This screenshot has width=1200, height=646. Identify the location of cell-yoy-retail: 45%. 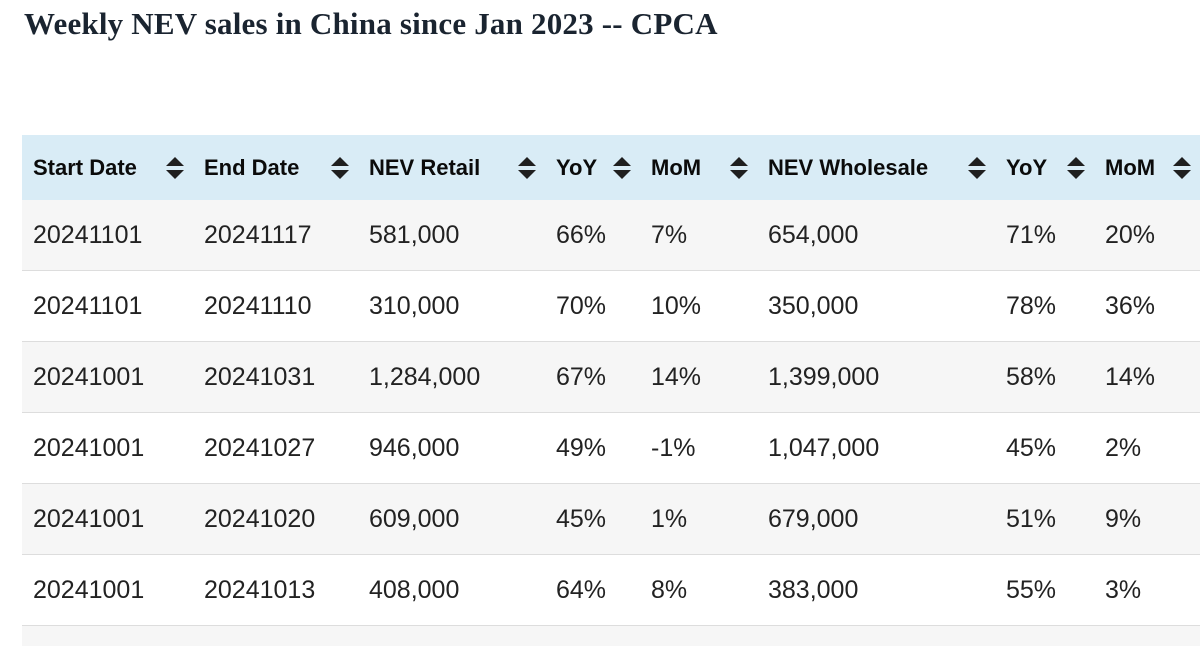
(581, 518).